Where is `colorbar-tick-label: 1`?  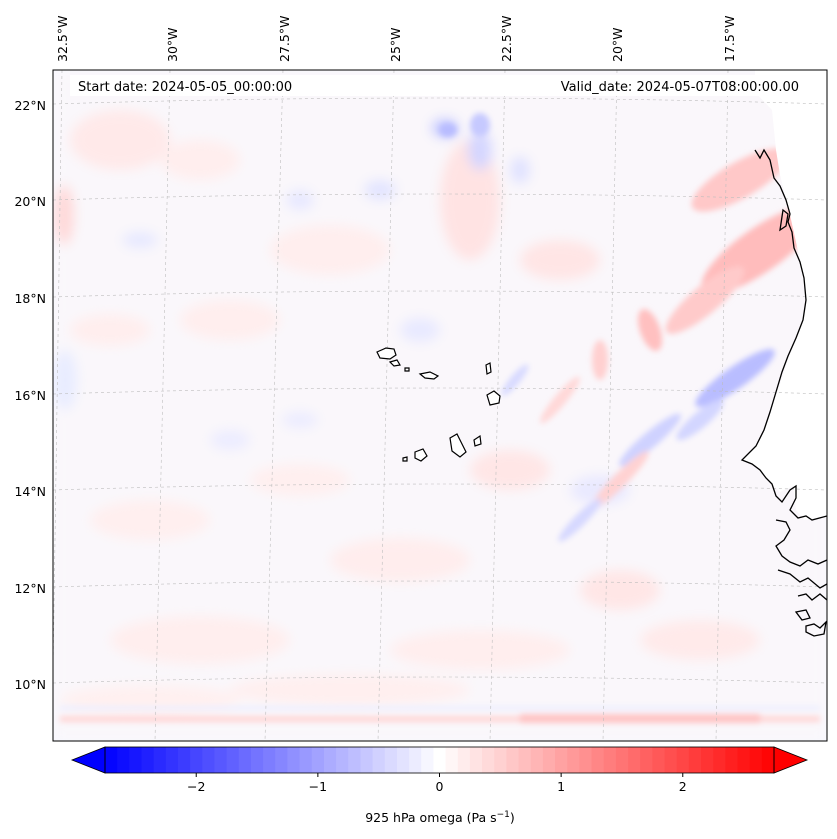
colorbar-tick-label: 1 is located at coordinates (561, 786).